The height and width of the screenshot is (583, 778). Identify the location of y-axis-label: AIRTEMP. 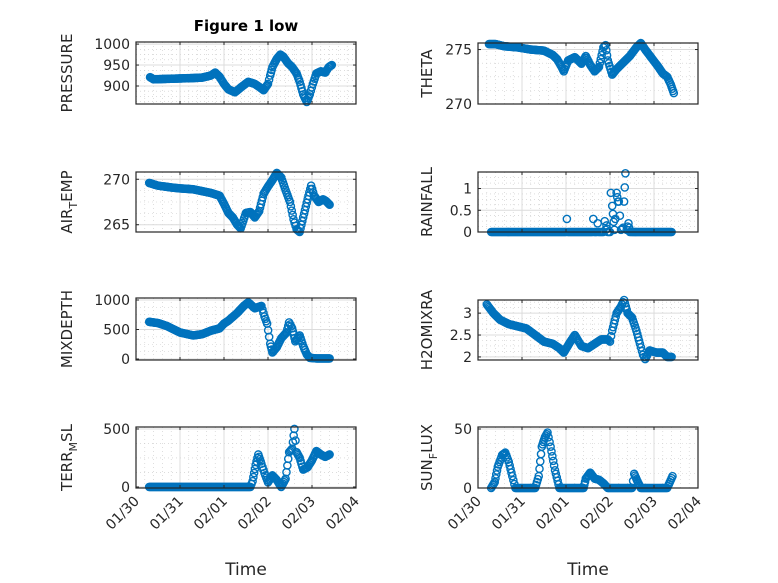
(69, 201).